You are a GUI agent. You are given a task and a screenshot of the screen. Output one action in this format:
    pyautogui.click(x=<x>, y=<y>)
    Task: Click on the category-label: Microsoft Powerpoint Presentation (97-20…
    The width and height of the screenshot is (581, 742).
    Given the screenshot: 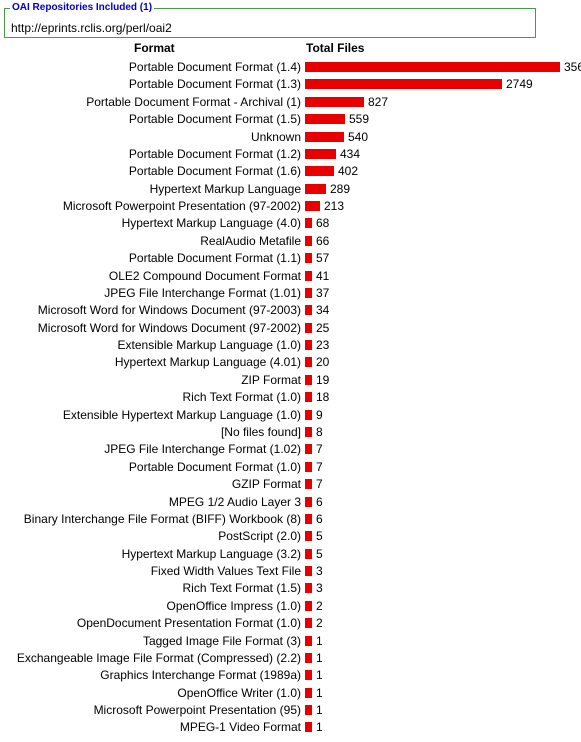 What is the action you would take?
    pyautogui.click(x=181, y=206)
    